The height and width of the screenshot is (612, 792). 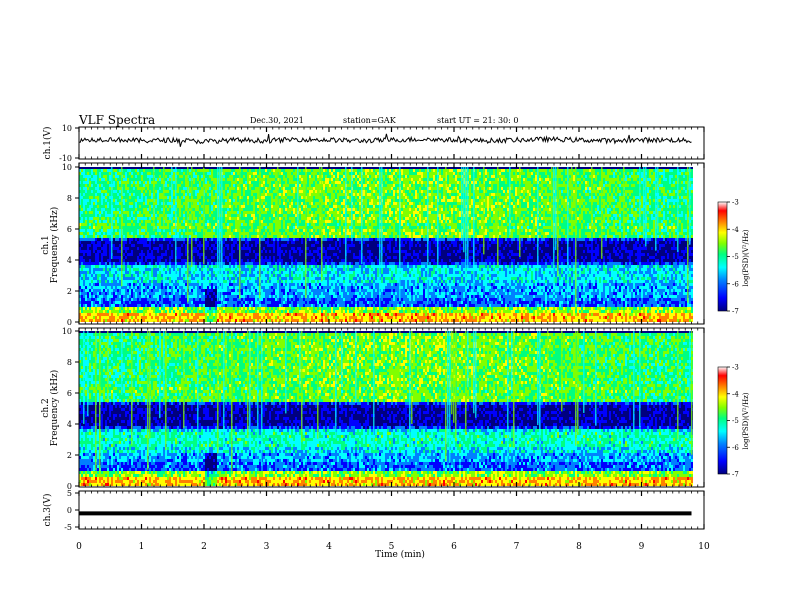 I want to click on spectrogram-streak, so click(x=220, y=234).